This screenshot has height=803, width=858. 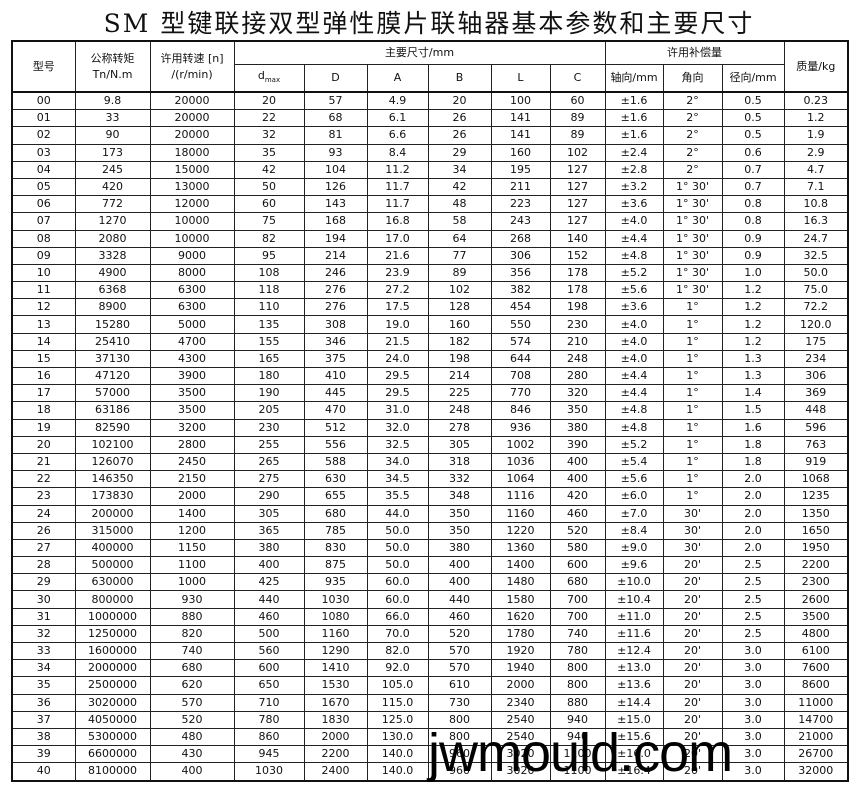 I want to click on cell-mass: 32.5, so click(x=816, y=255).